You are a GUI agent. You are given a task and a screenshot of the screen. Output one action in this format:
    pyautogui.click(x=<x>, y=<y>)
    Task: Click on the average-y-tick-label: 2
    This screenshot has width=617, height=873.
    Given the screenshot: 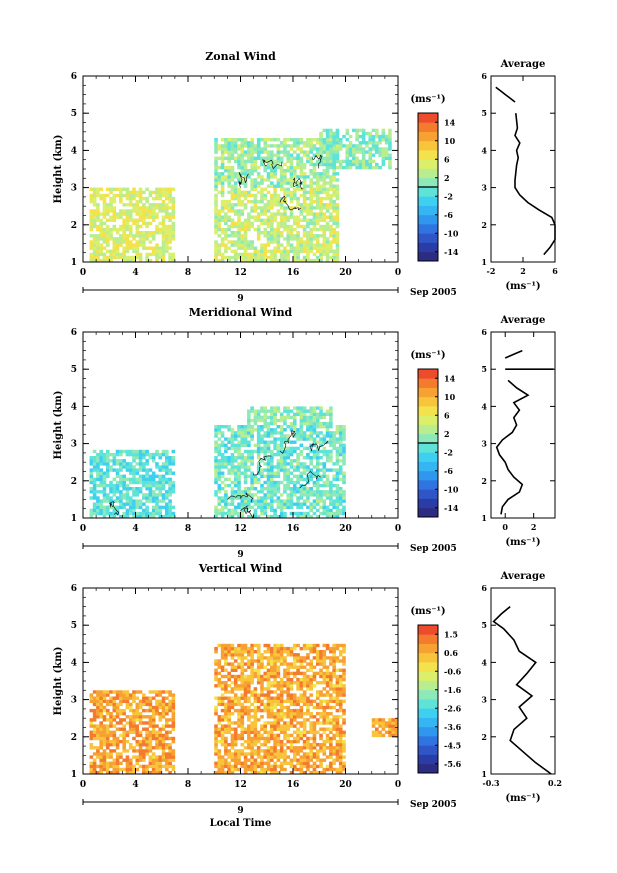 What is the action you would take?
    pyautogui.click(x=484, y=481)
    